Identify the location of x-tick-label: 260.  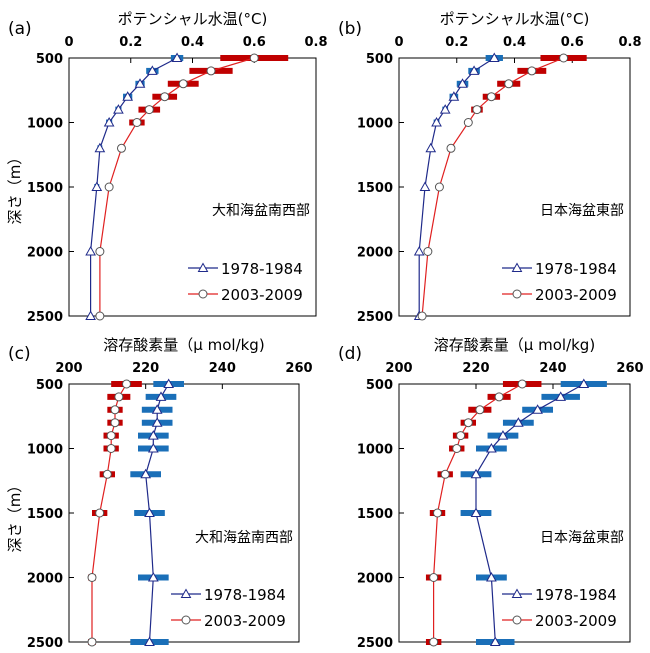
(298, 368).